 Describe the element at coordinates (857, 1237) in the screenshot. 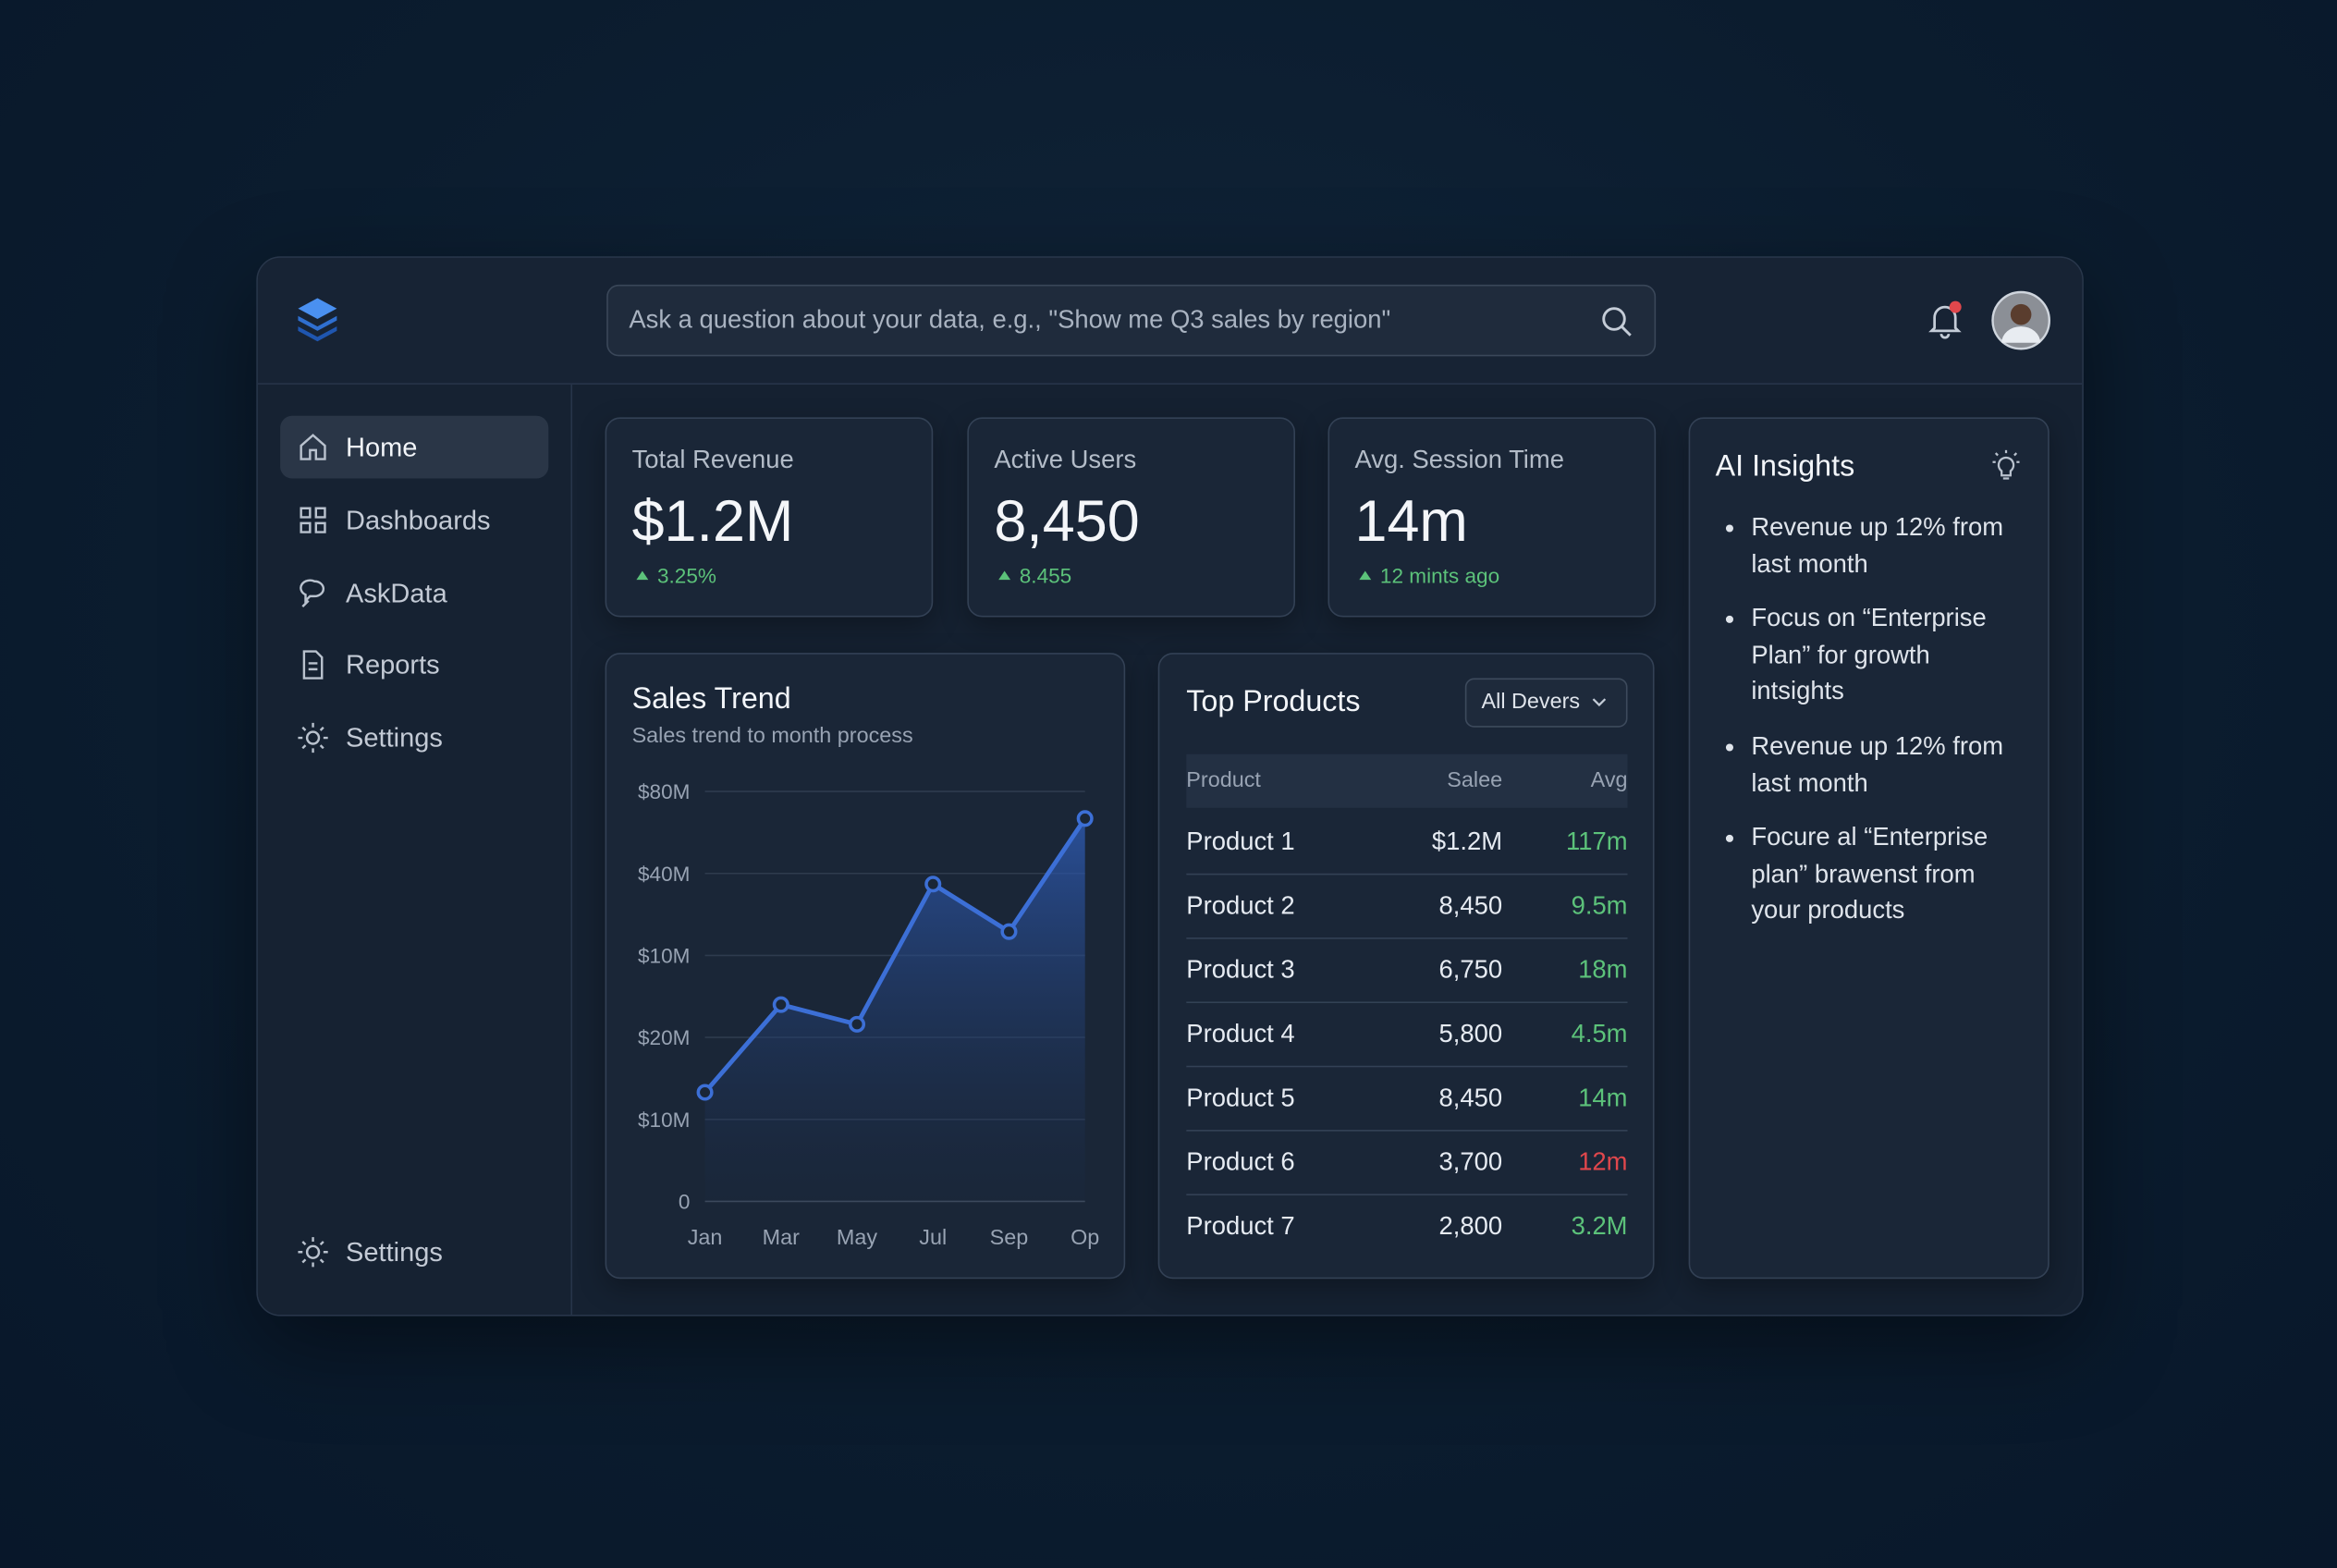

I see `x-tick-label: May` at that location.